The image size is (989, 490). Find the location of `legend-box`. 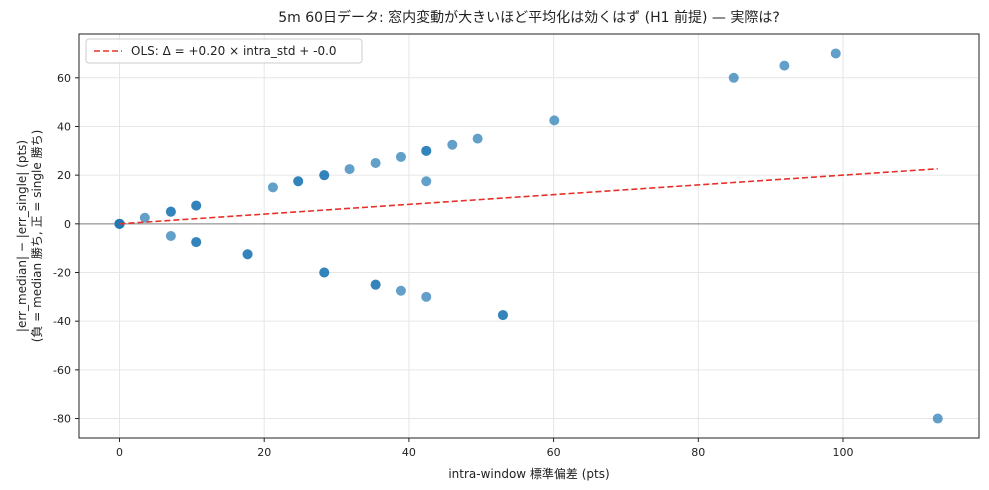

legend-box is located at coordinates (224, 51).